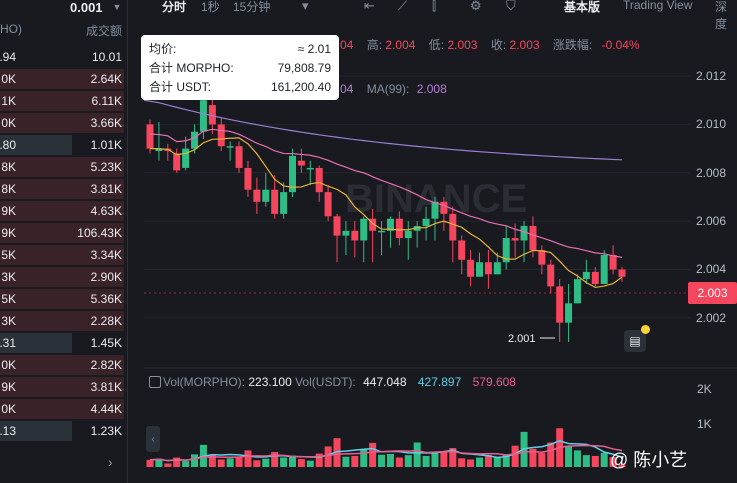 The width and height of the screenshot is (737, 483). What do you see at coordinates (153, 439) in the screenshot?
I see `collapse-panel-icon: ‹` at bounding box center [153, 439].